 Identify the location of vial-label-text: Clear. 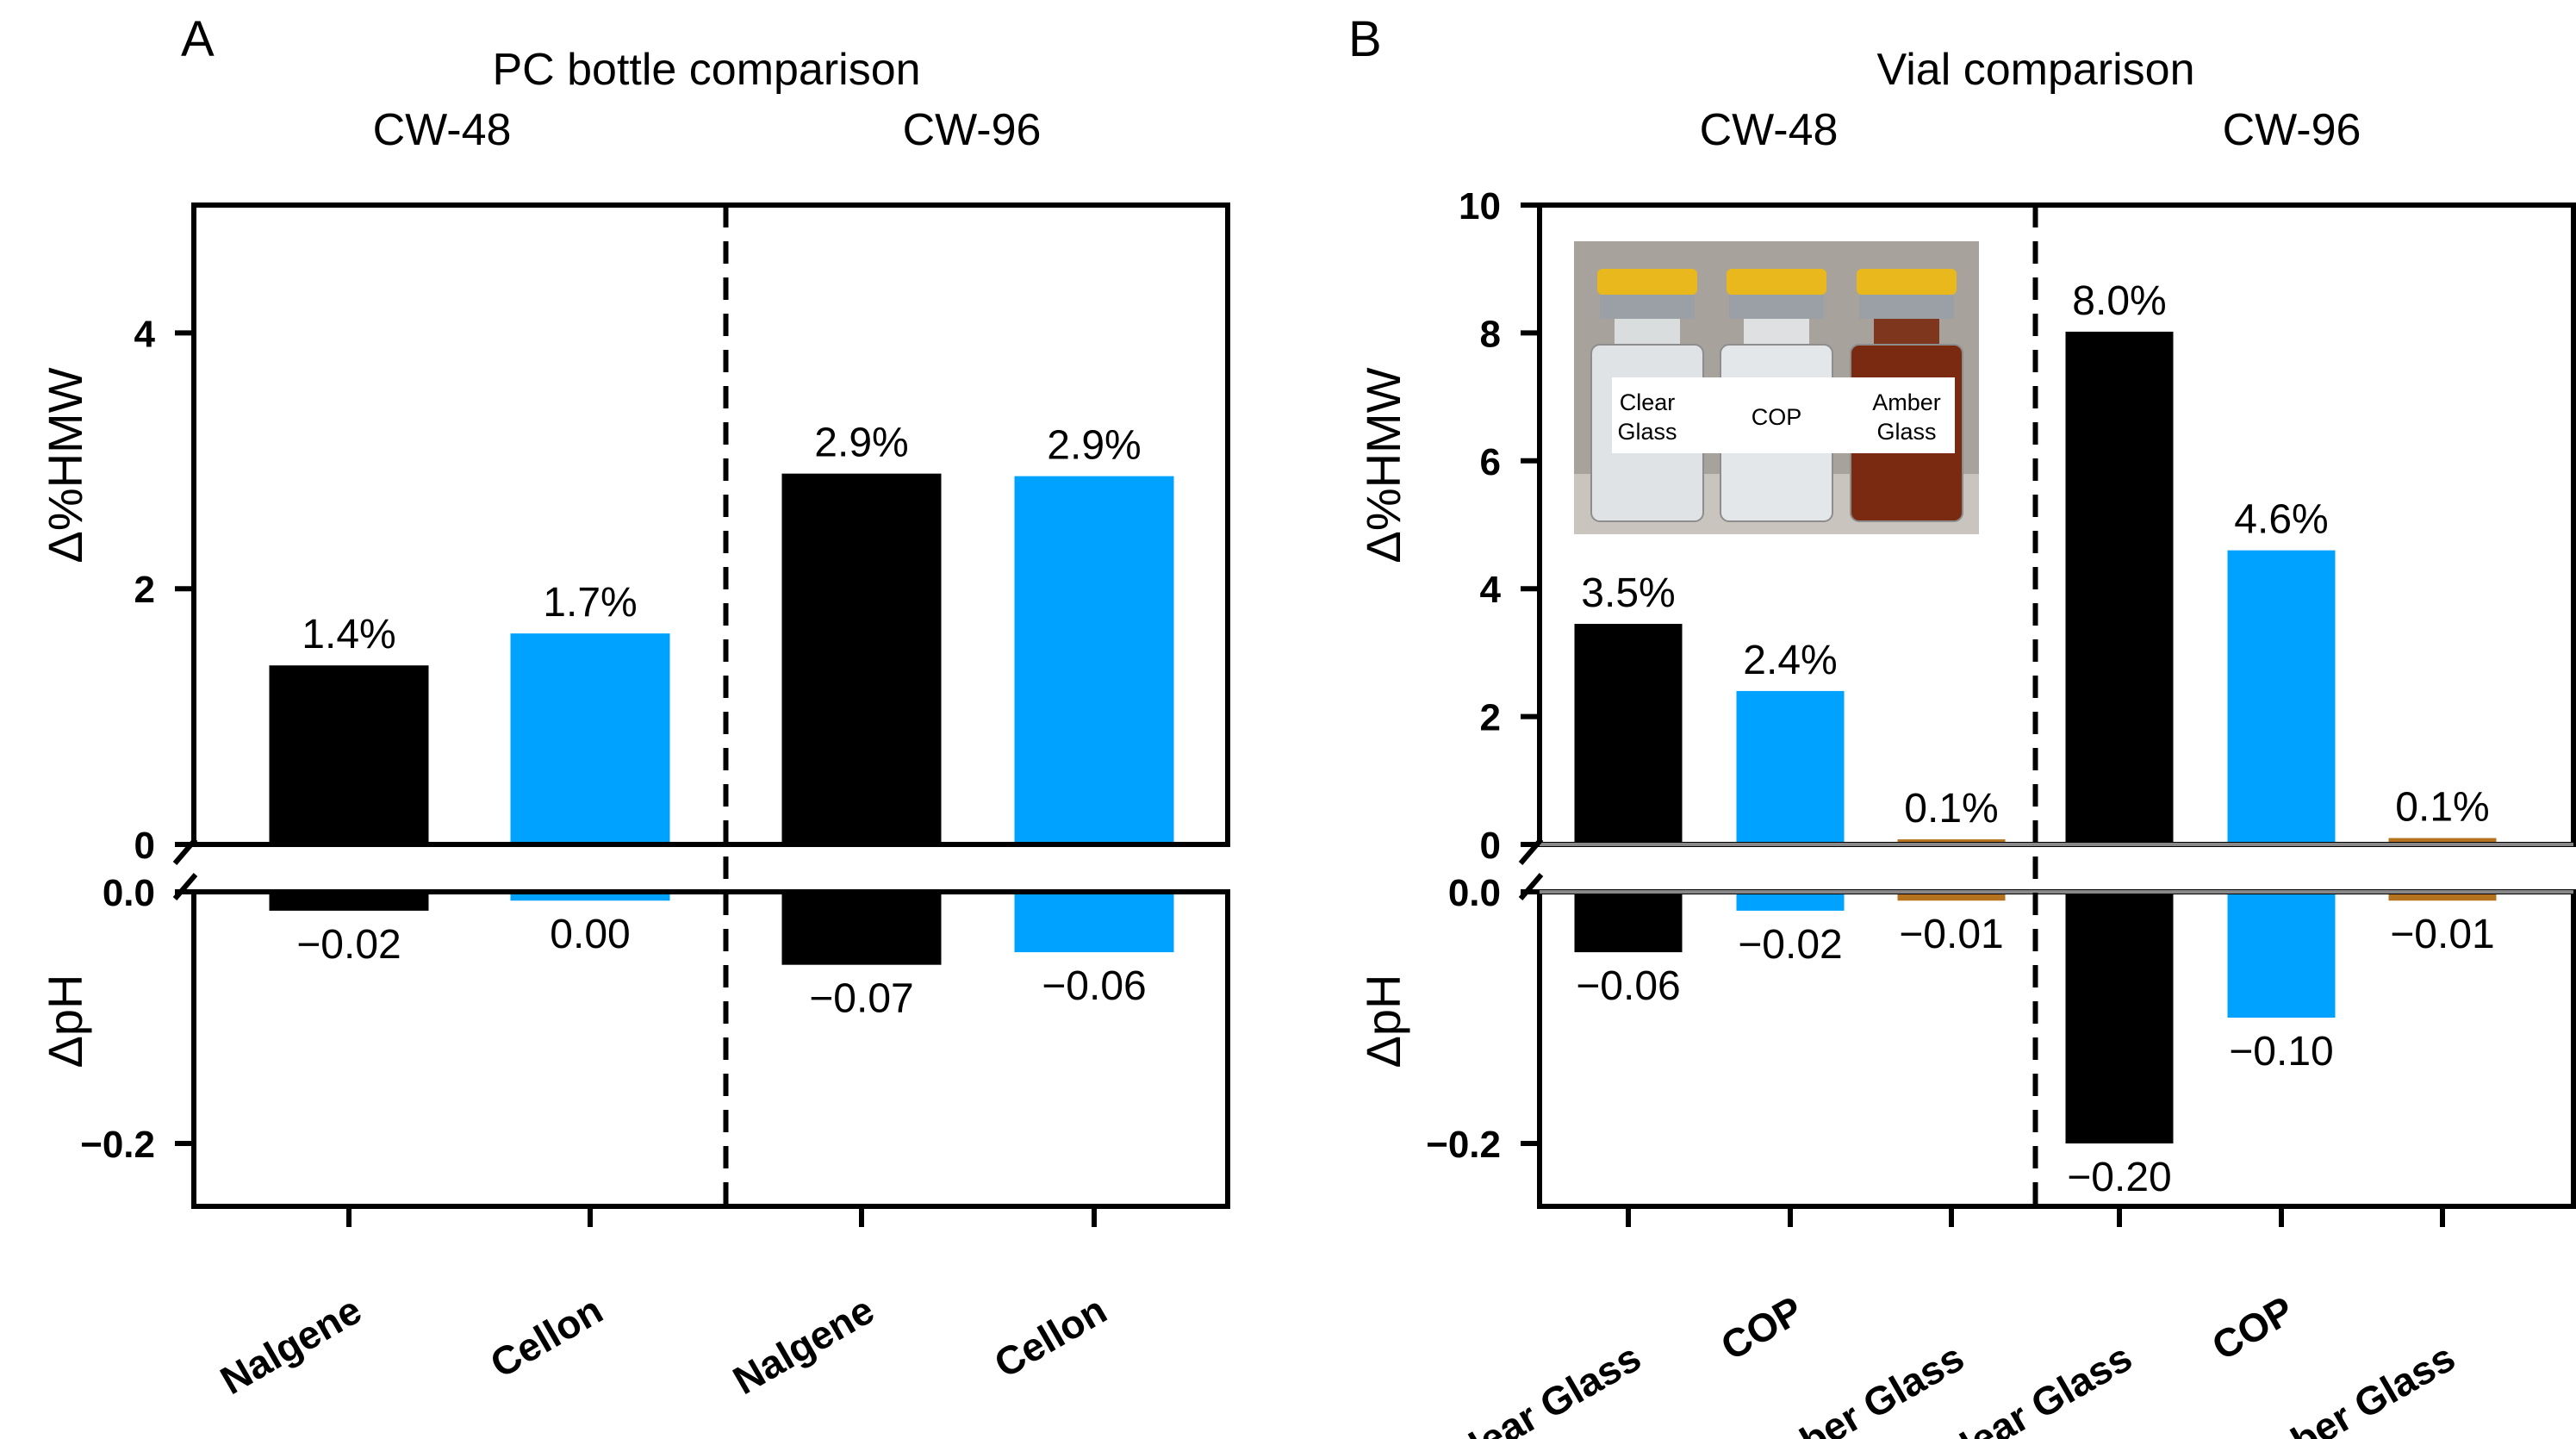
(1648, 402).